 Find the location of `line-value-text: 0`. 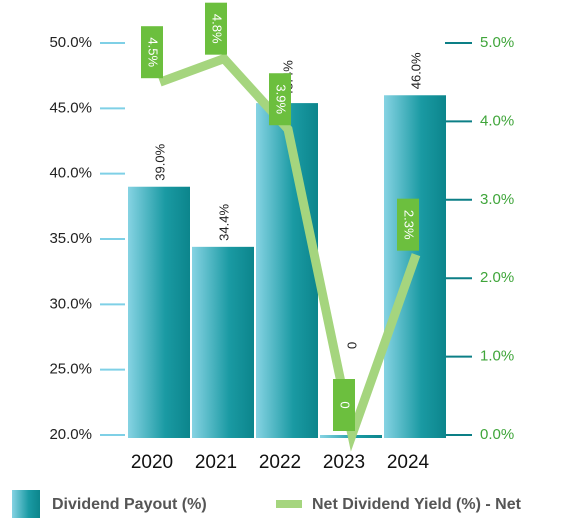

line-value-text: 0 is located at coordinates (345, 404).